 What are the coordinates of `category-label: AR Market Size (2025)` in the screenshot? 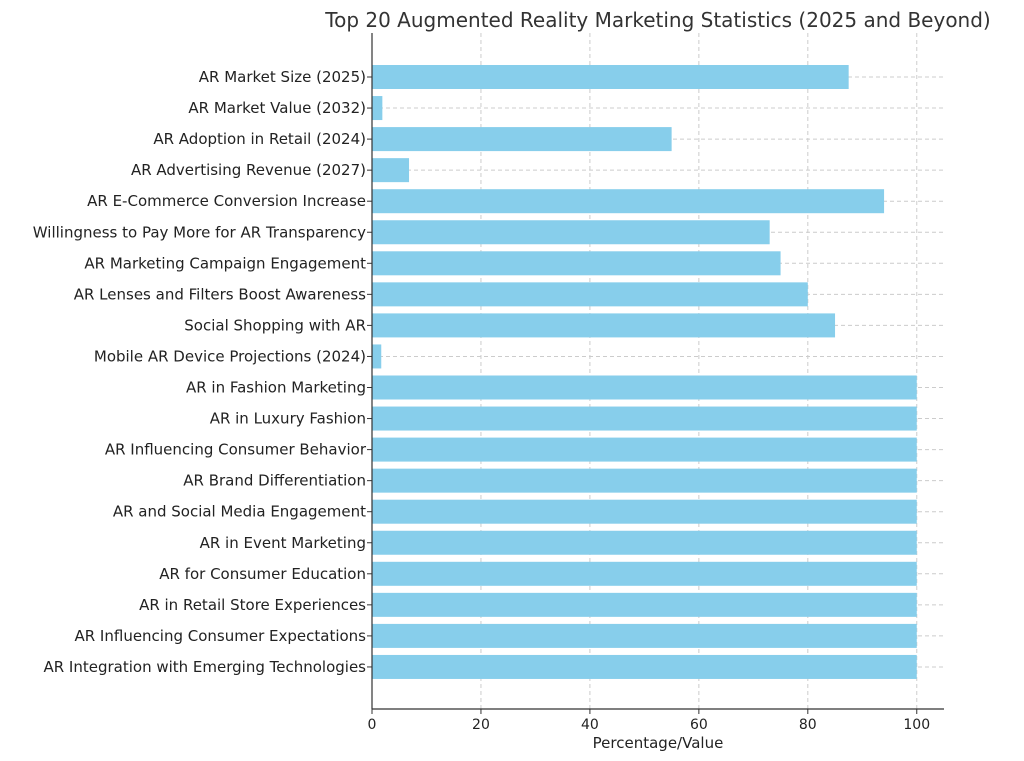 It's located at (282, 77).